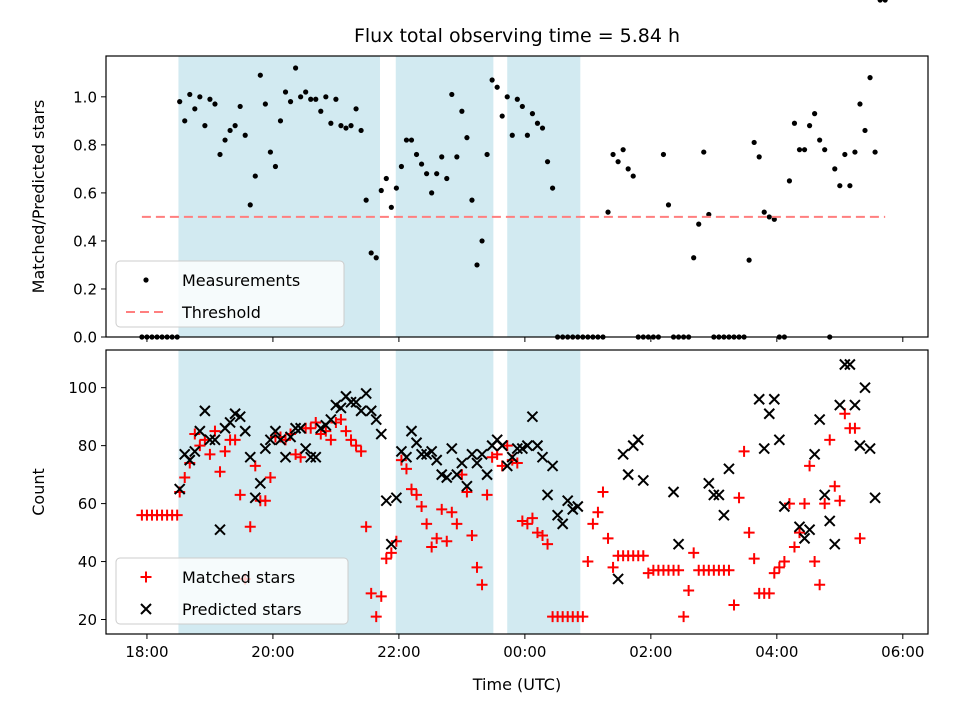 This screenshot has height=720, width=960. Describe the element at coordinates (398, 652) in the screenshot. I see `x-tick-label: 22:00` at that location.